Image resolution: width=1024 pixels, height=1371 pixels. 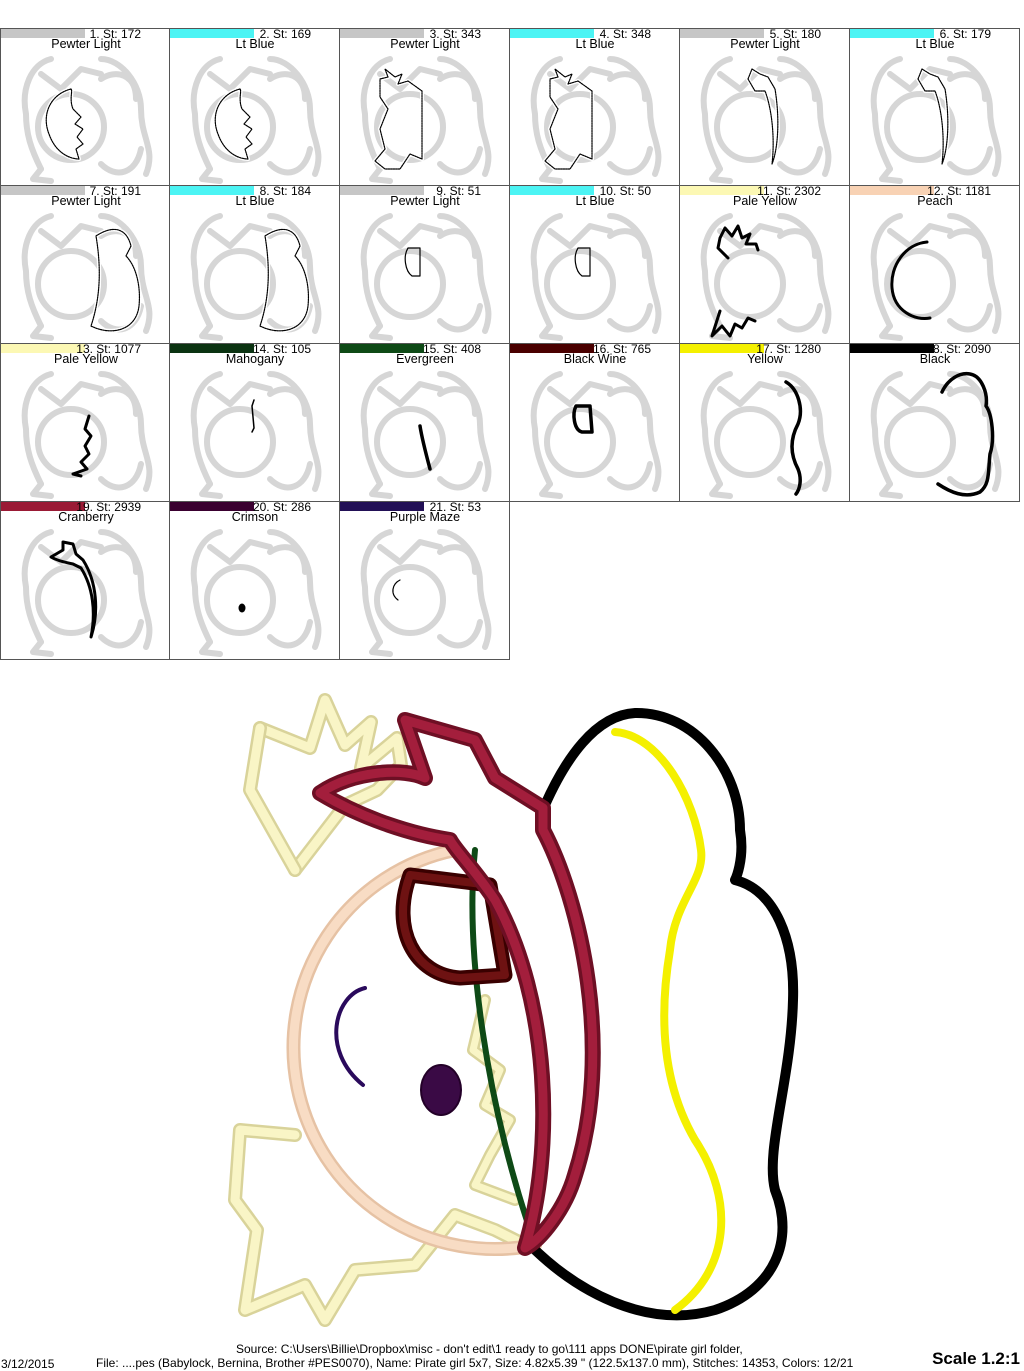 I want to click on design-evergreen-line, so click(x=503, y=1047).